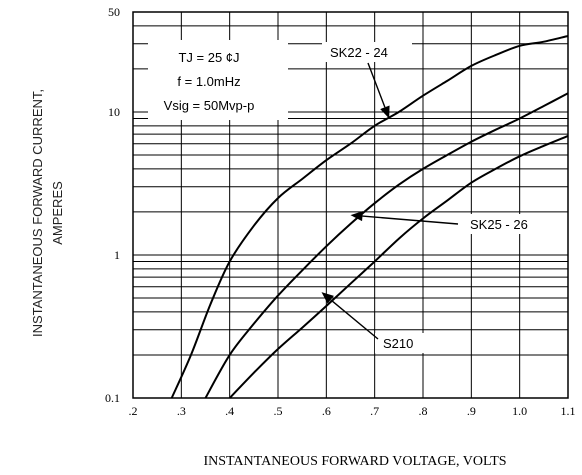  Describe the element at coordinates (117, 255) in the screenshot. I see `y-tick-label: 1` at that location.